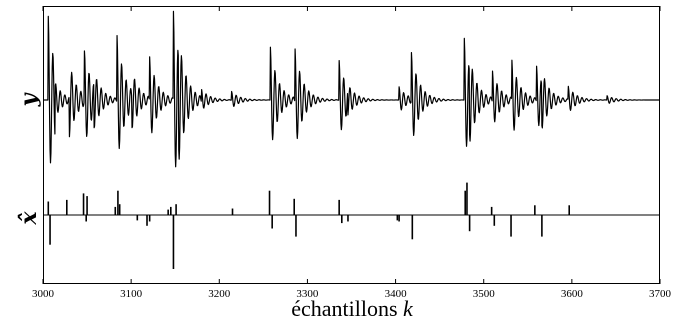 The height and width of the screenshot is (324, 674). What do you see at coordinates (307, 294) in the screenshot?
I see `x-tick-label: 3300` at bounding box center [307, 294].